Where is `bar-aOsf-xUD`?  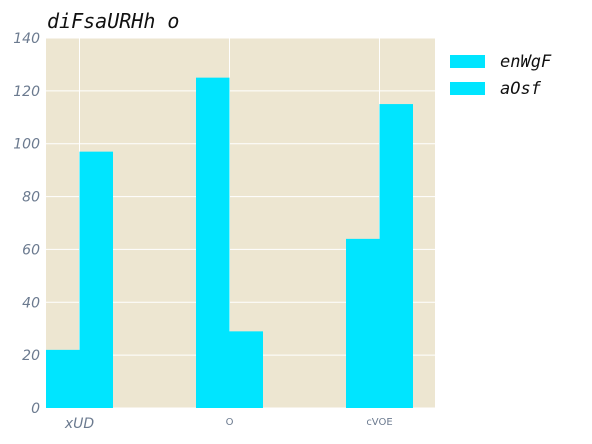 bar-aOsf-xUD is located at coordinates (97, 280).